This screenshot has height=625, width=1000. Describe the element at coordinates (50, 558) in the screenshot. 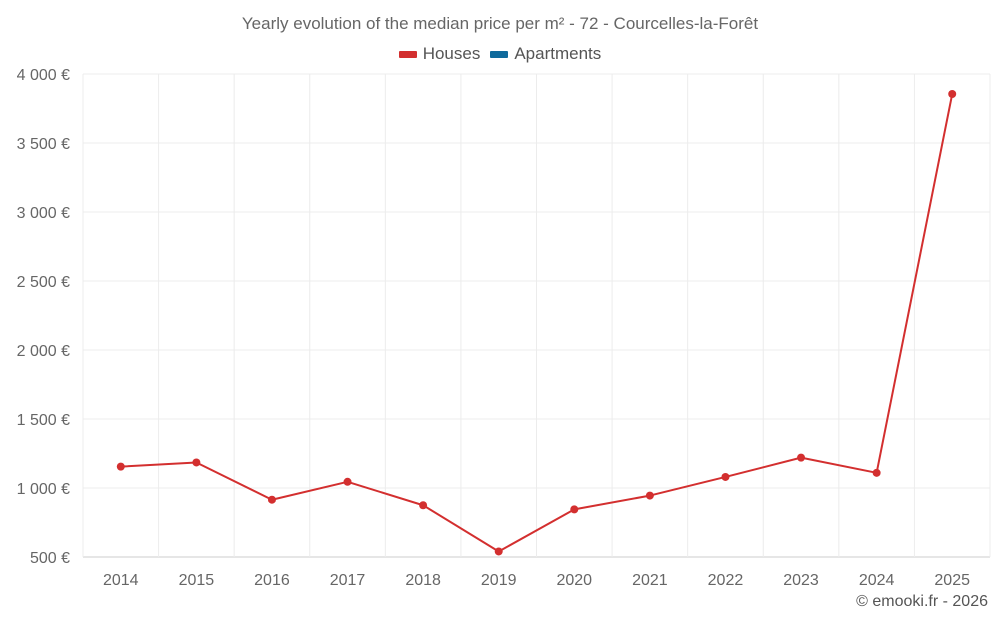

I see `y-tick-label: 500 €` at that location.